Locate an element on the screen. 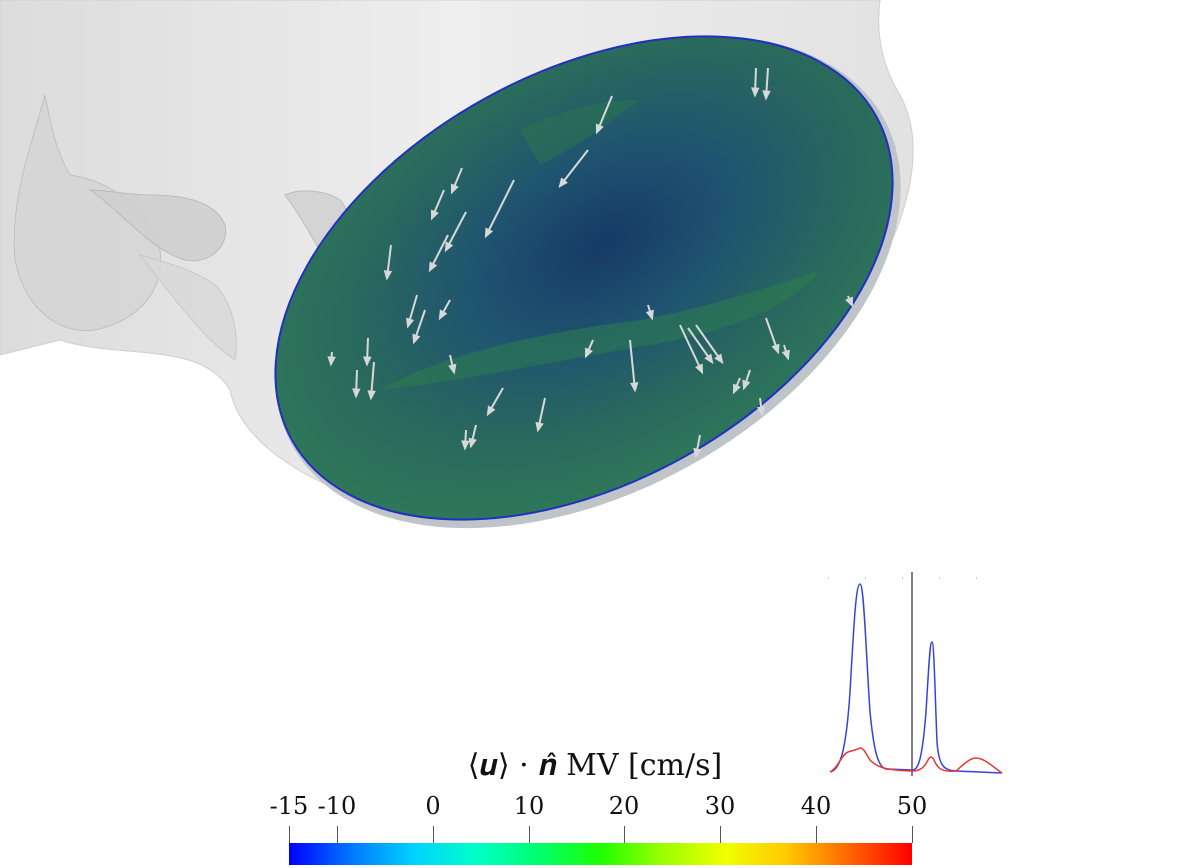  leaflet-fold-mid is located at coordinates (157, 225).